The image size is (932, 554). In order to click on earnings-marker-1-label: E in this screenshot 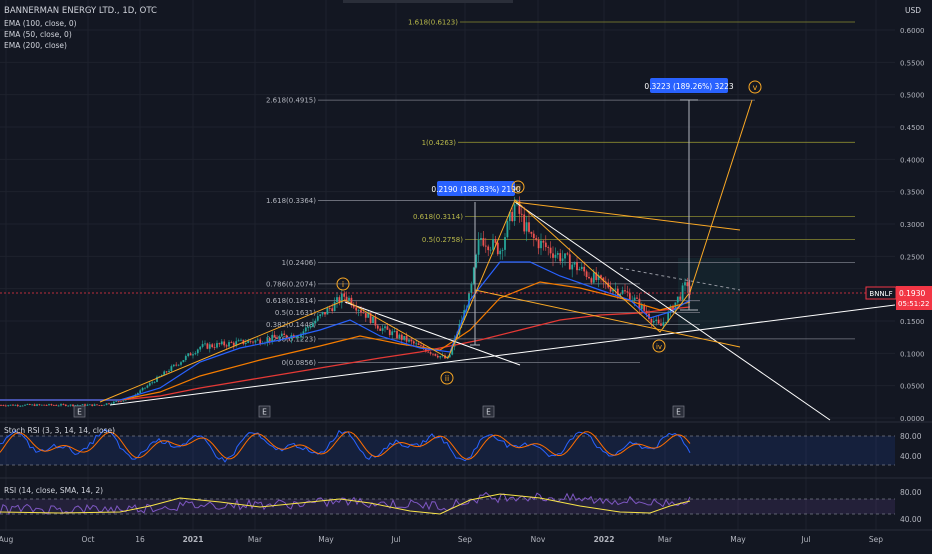, I will do `click(79, 412)`.